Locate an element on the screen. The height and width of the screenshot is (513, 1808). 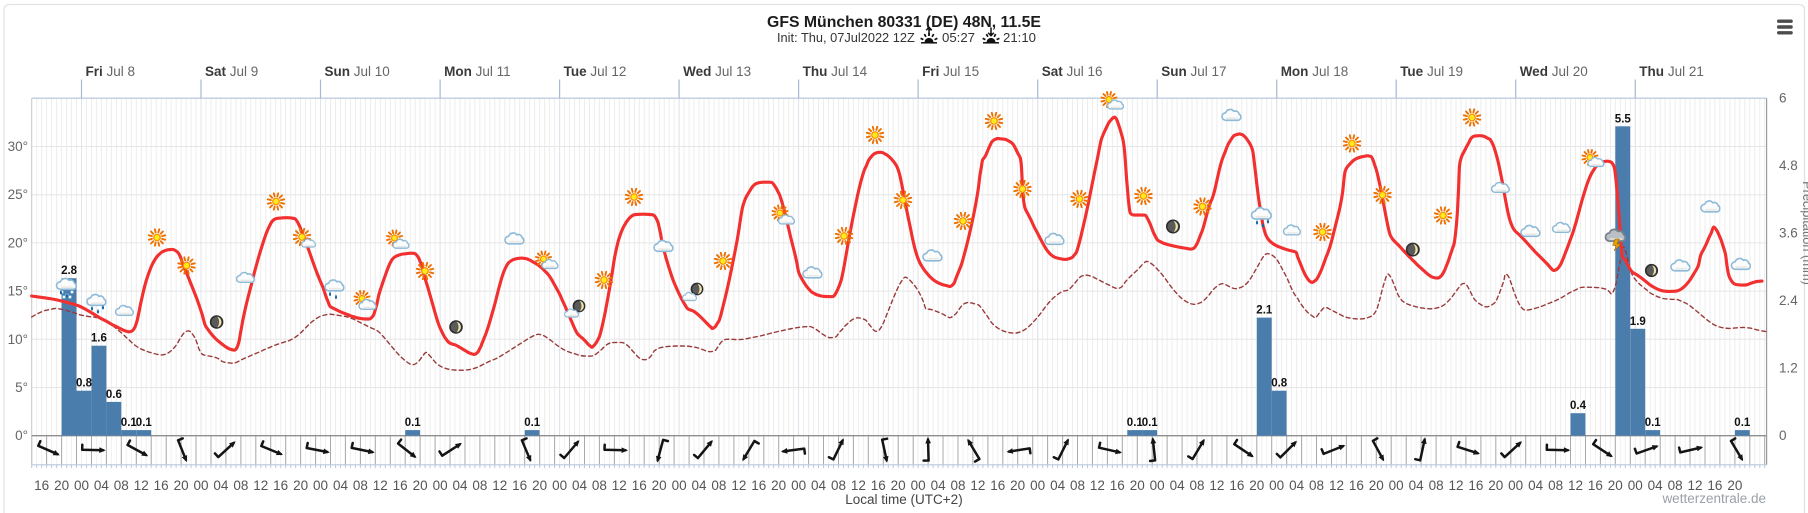
svg-text: Sun Jul 17 is located at coordinates (1193, 71).